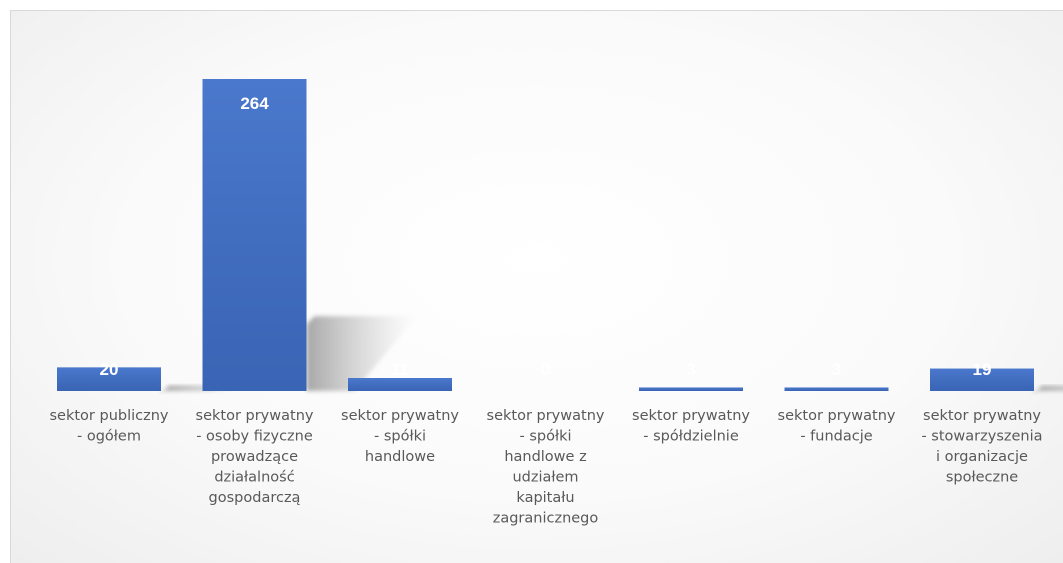  I want to click on data-label: 20, so click(109, 369).